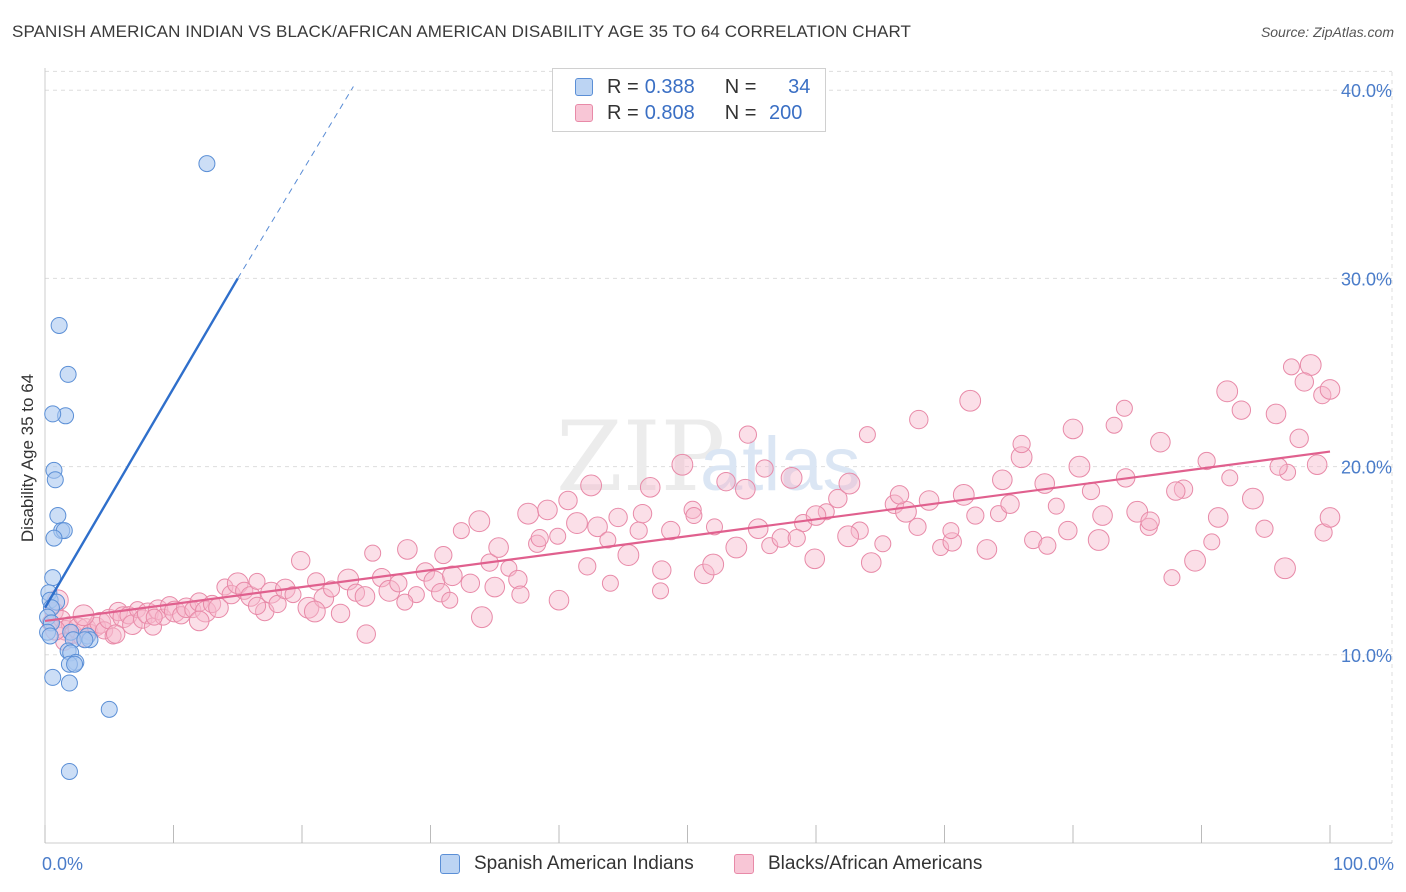 The image size is (1406, 892). I want to click on y-axis-label: Disability Age 35 to 64, so click(27, 458).